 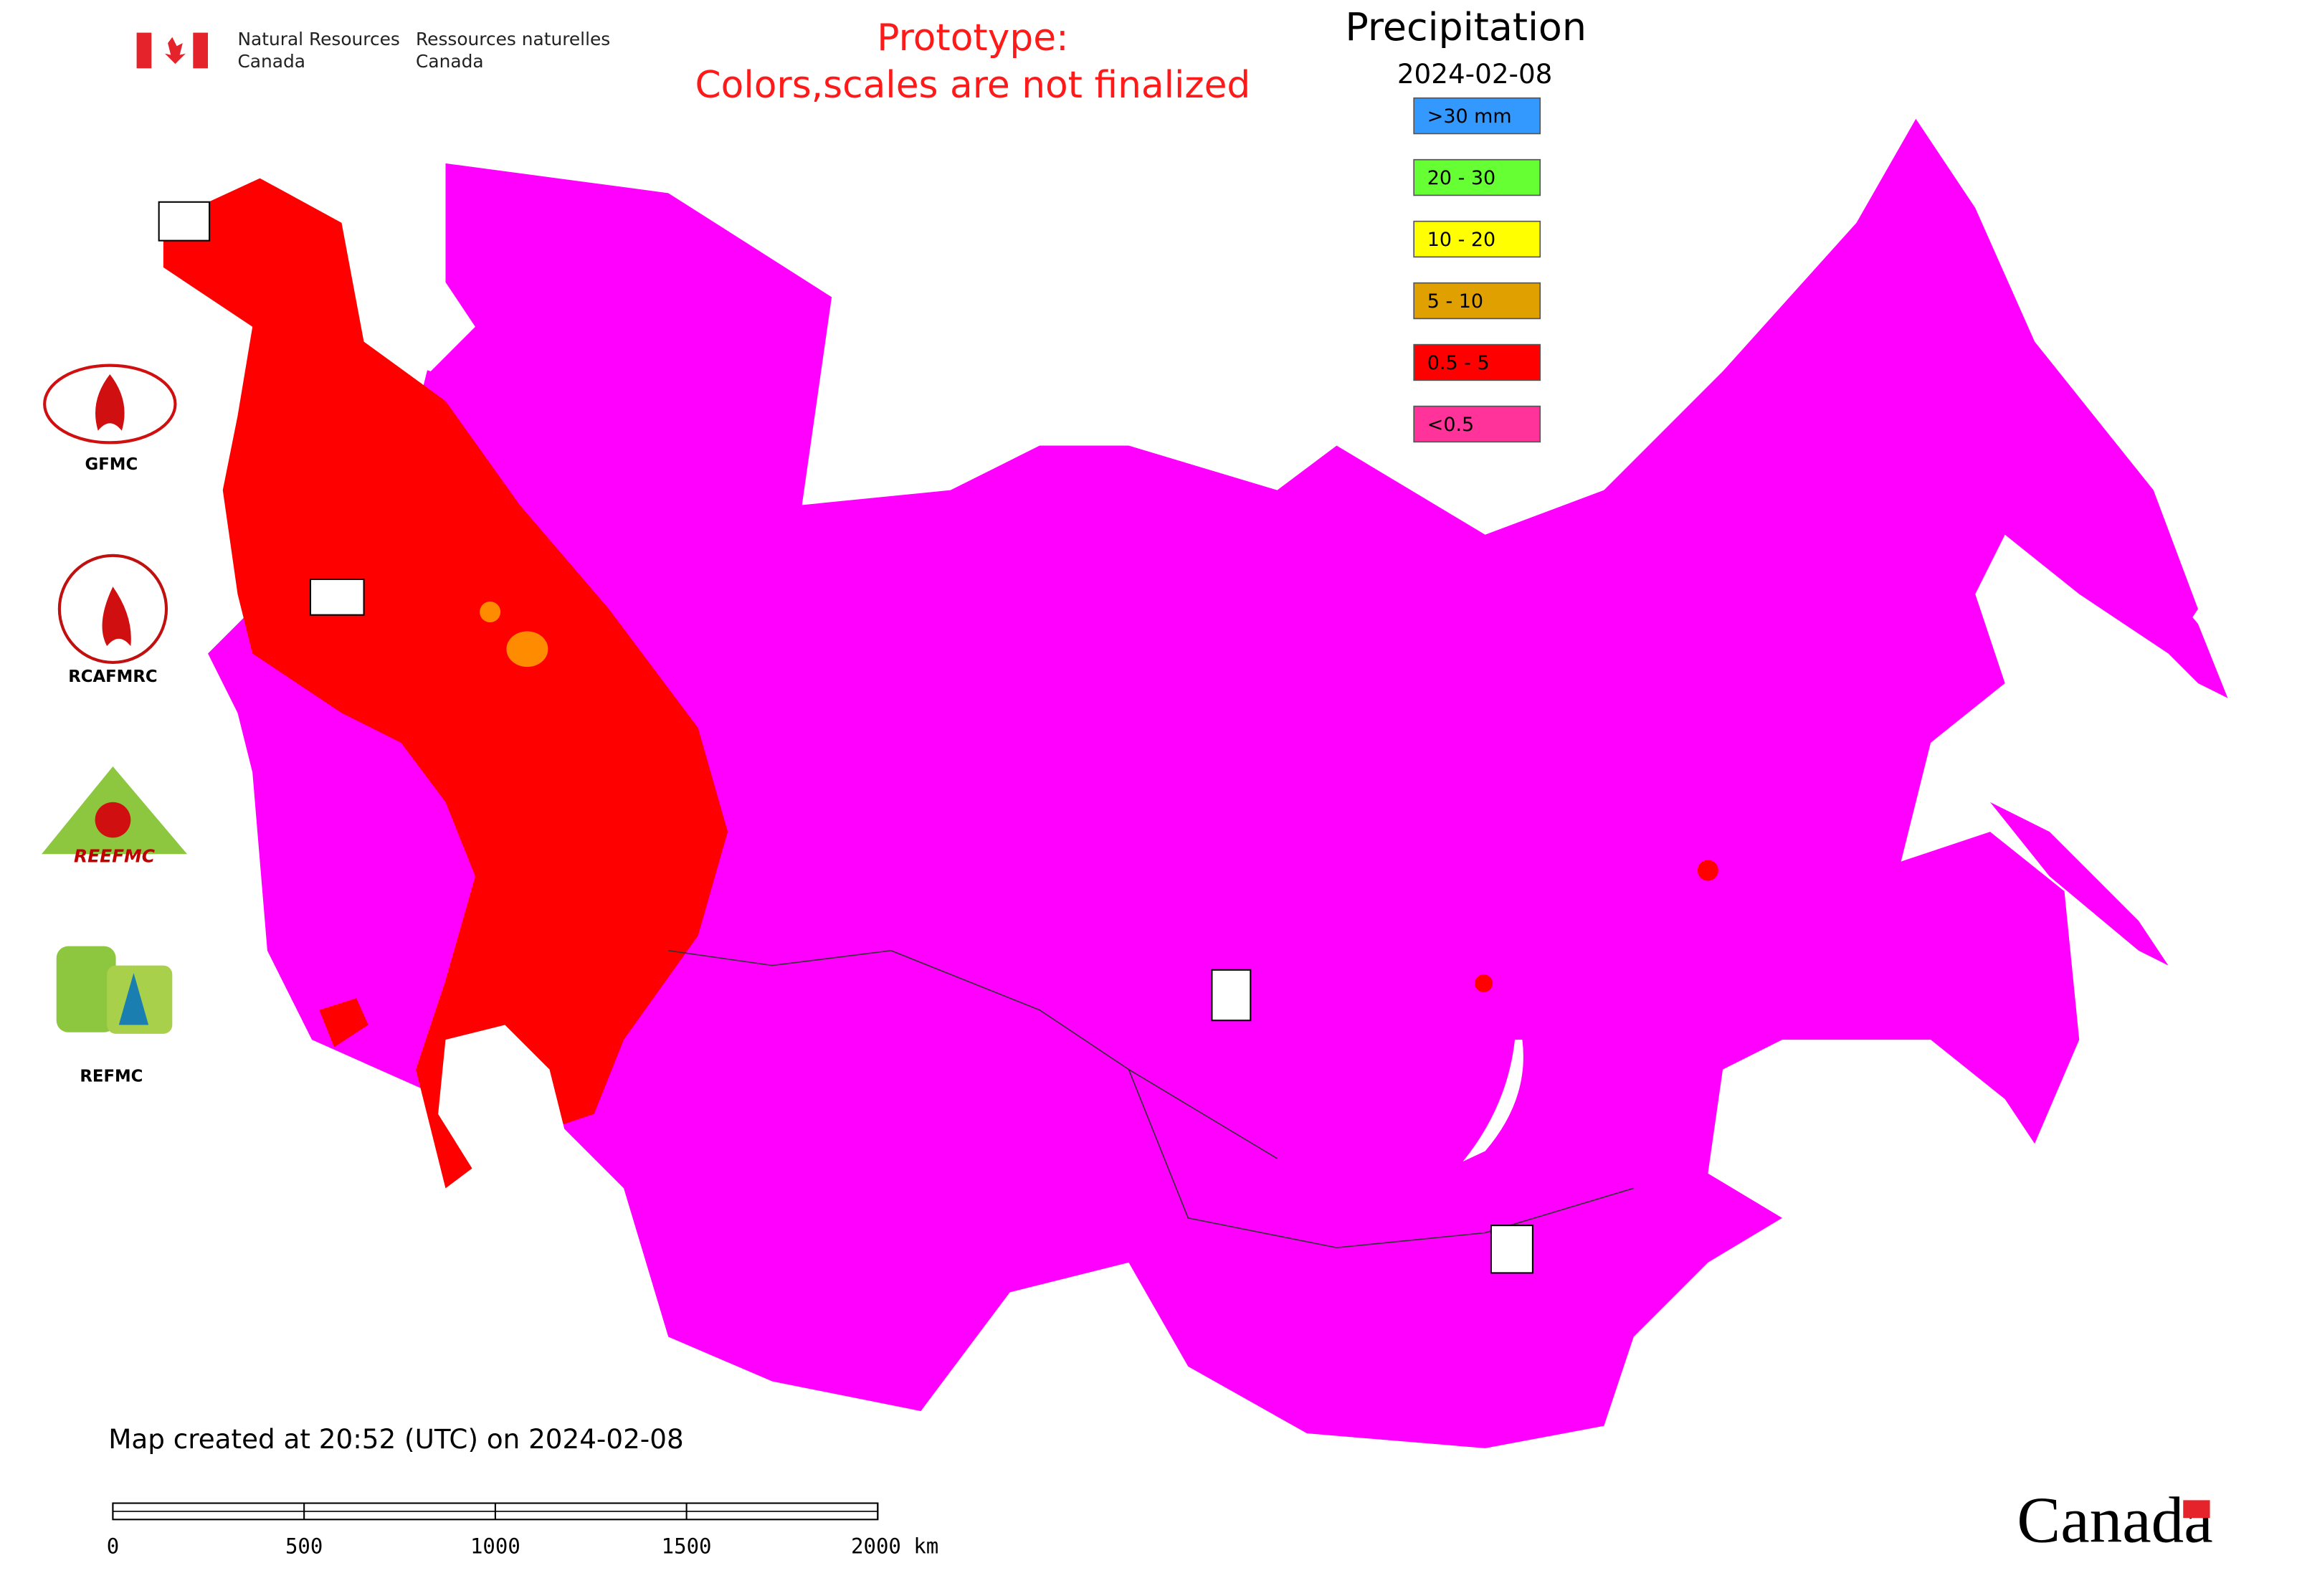 What do you see at coordinates (2108, 534) in the screenshot?
I see `kamchatka` at bounding box center [2108, 534].